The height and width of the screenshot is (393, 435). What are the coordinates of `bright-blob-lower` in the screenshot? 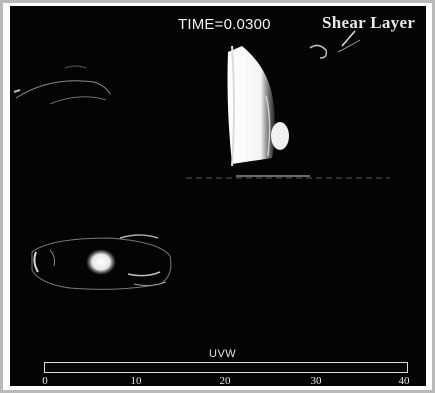 It's located at (101, 262).